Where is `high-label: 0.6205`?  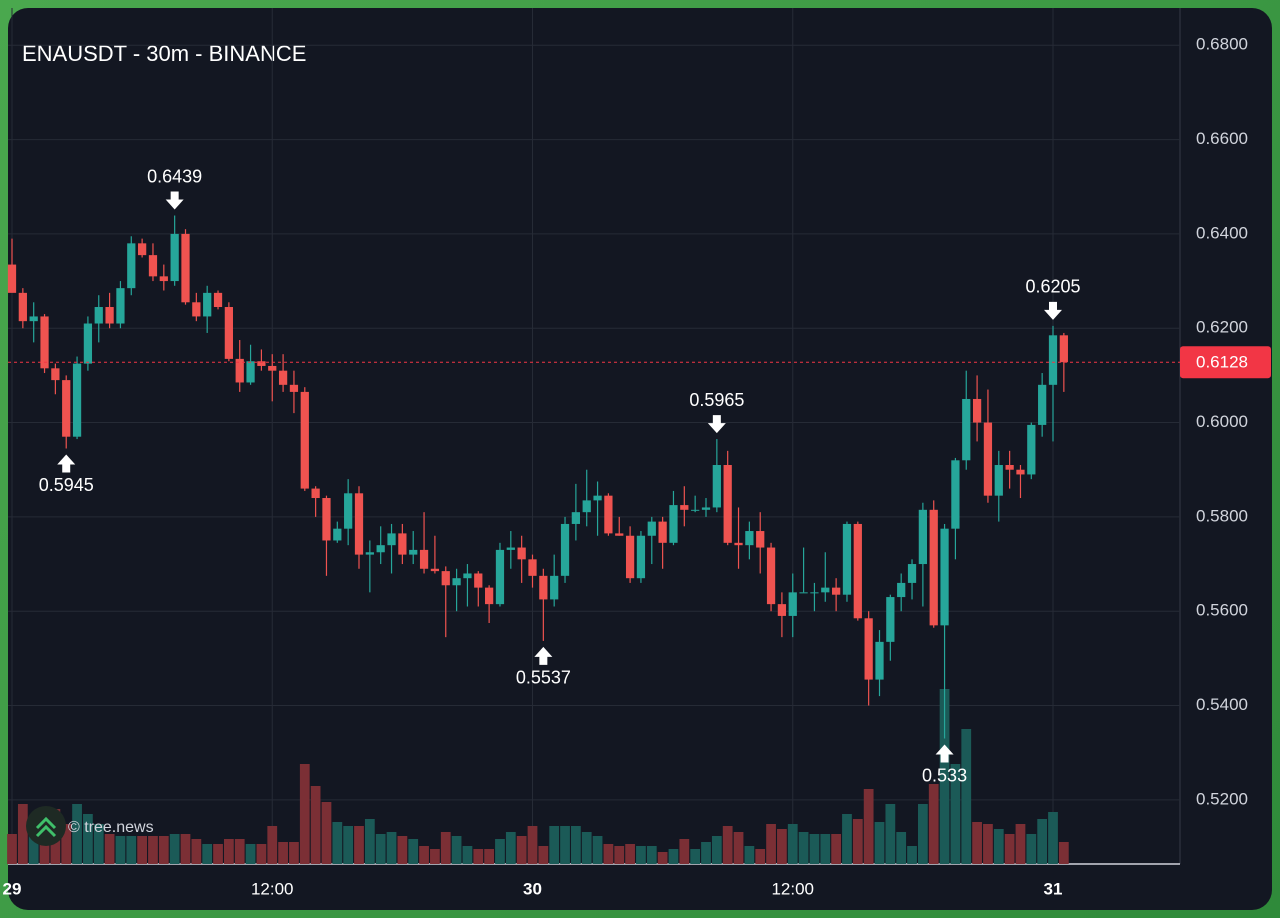 high-label: 0.6205 is located at coordinates (1052, 287).